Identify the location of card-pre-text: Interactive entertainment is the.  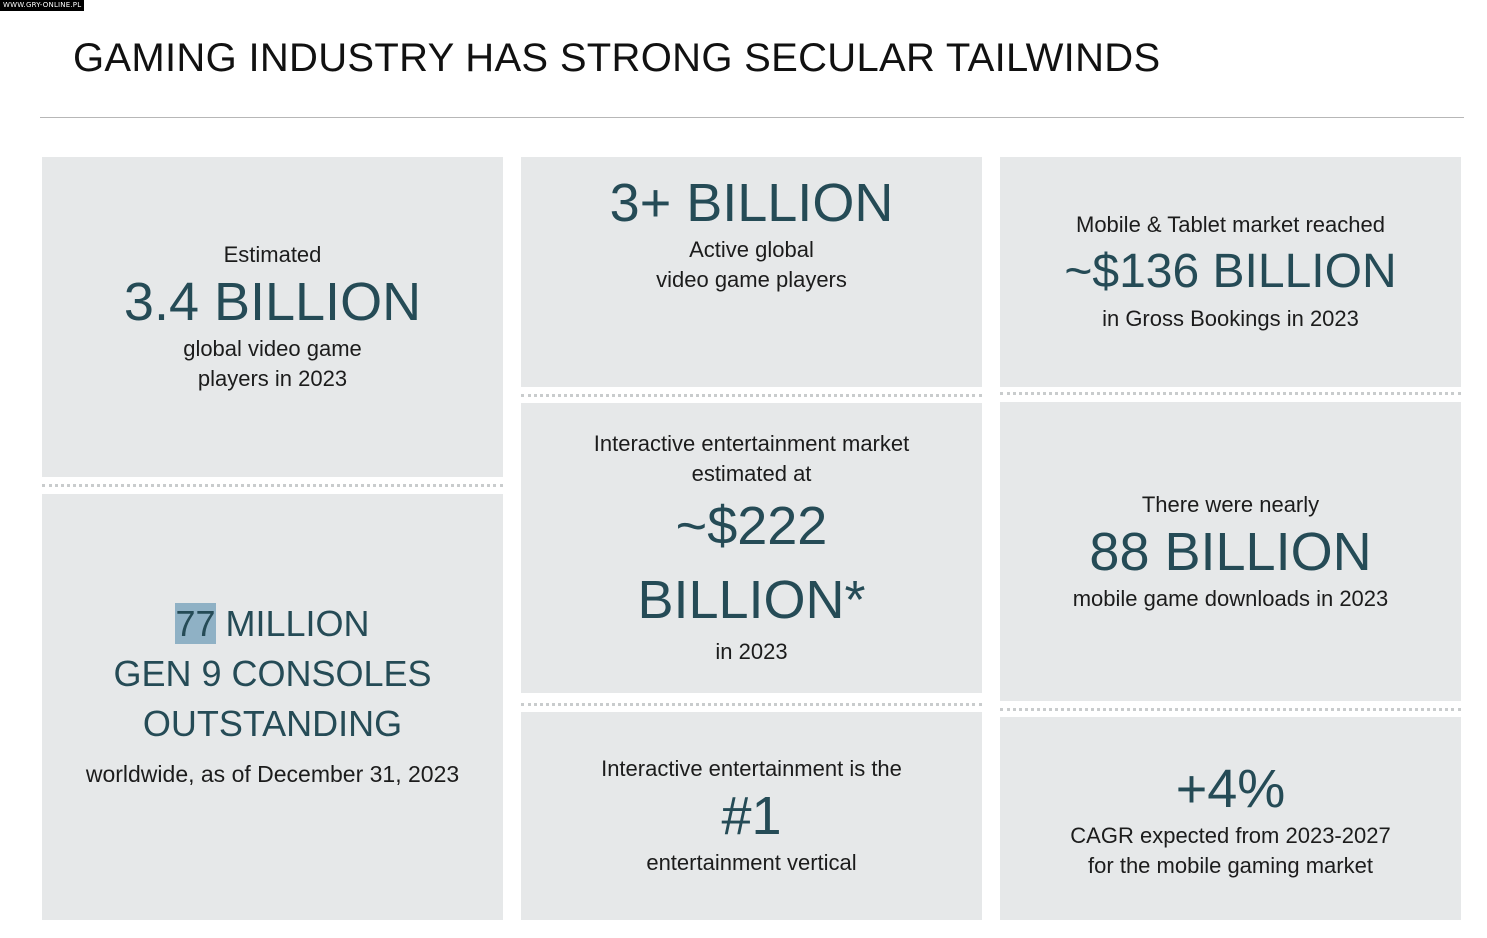
(751, 768).